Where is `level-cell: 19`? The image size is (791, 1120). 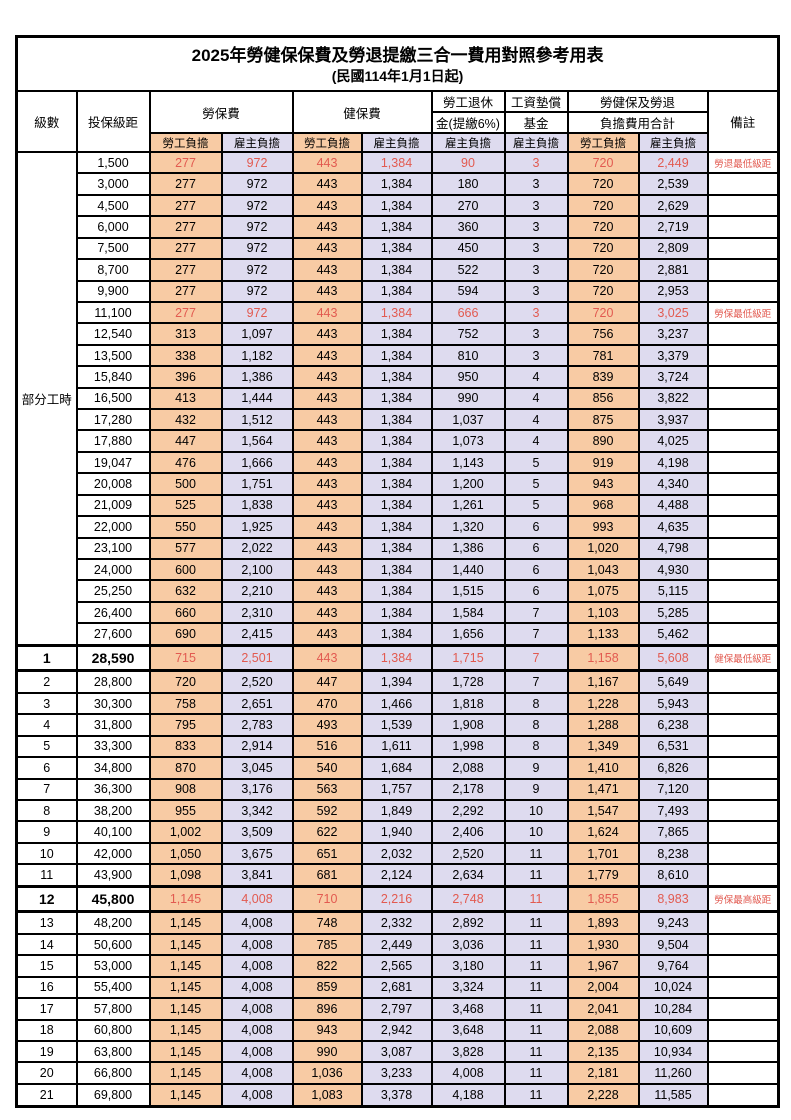 level-cell: 19 is located at coordinates (46, 1052).